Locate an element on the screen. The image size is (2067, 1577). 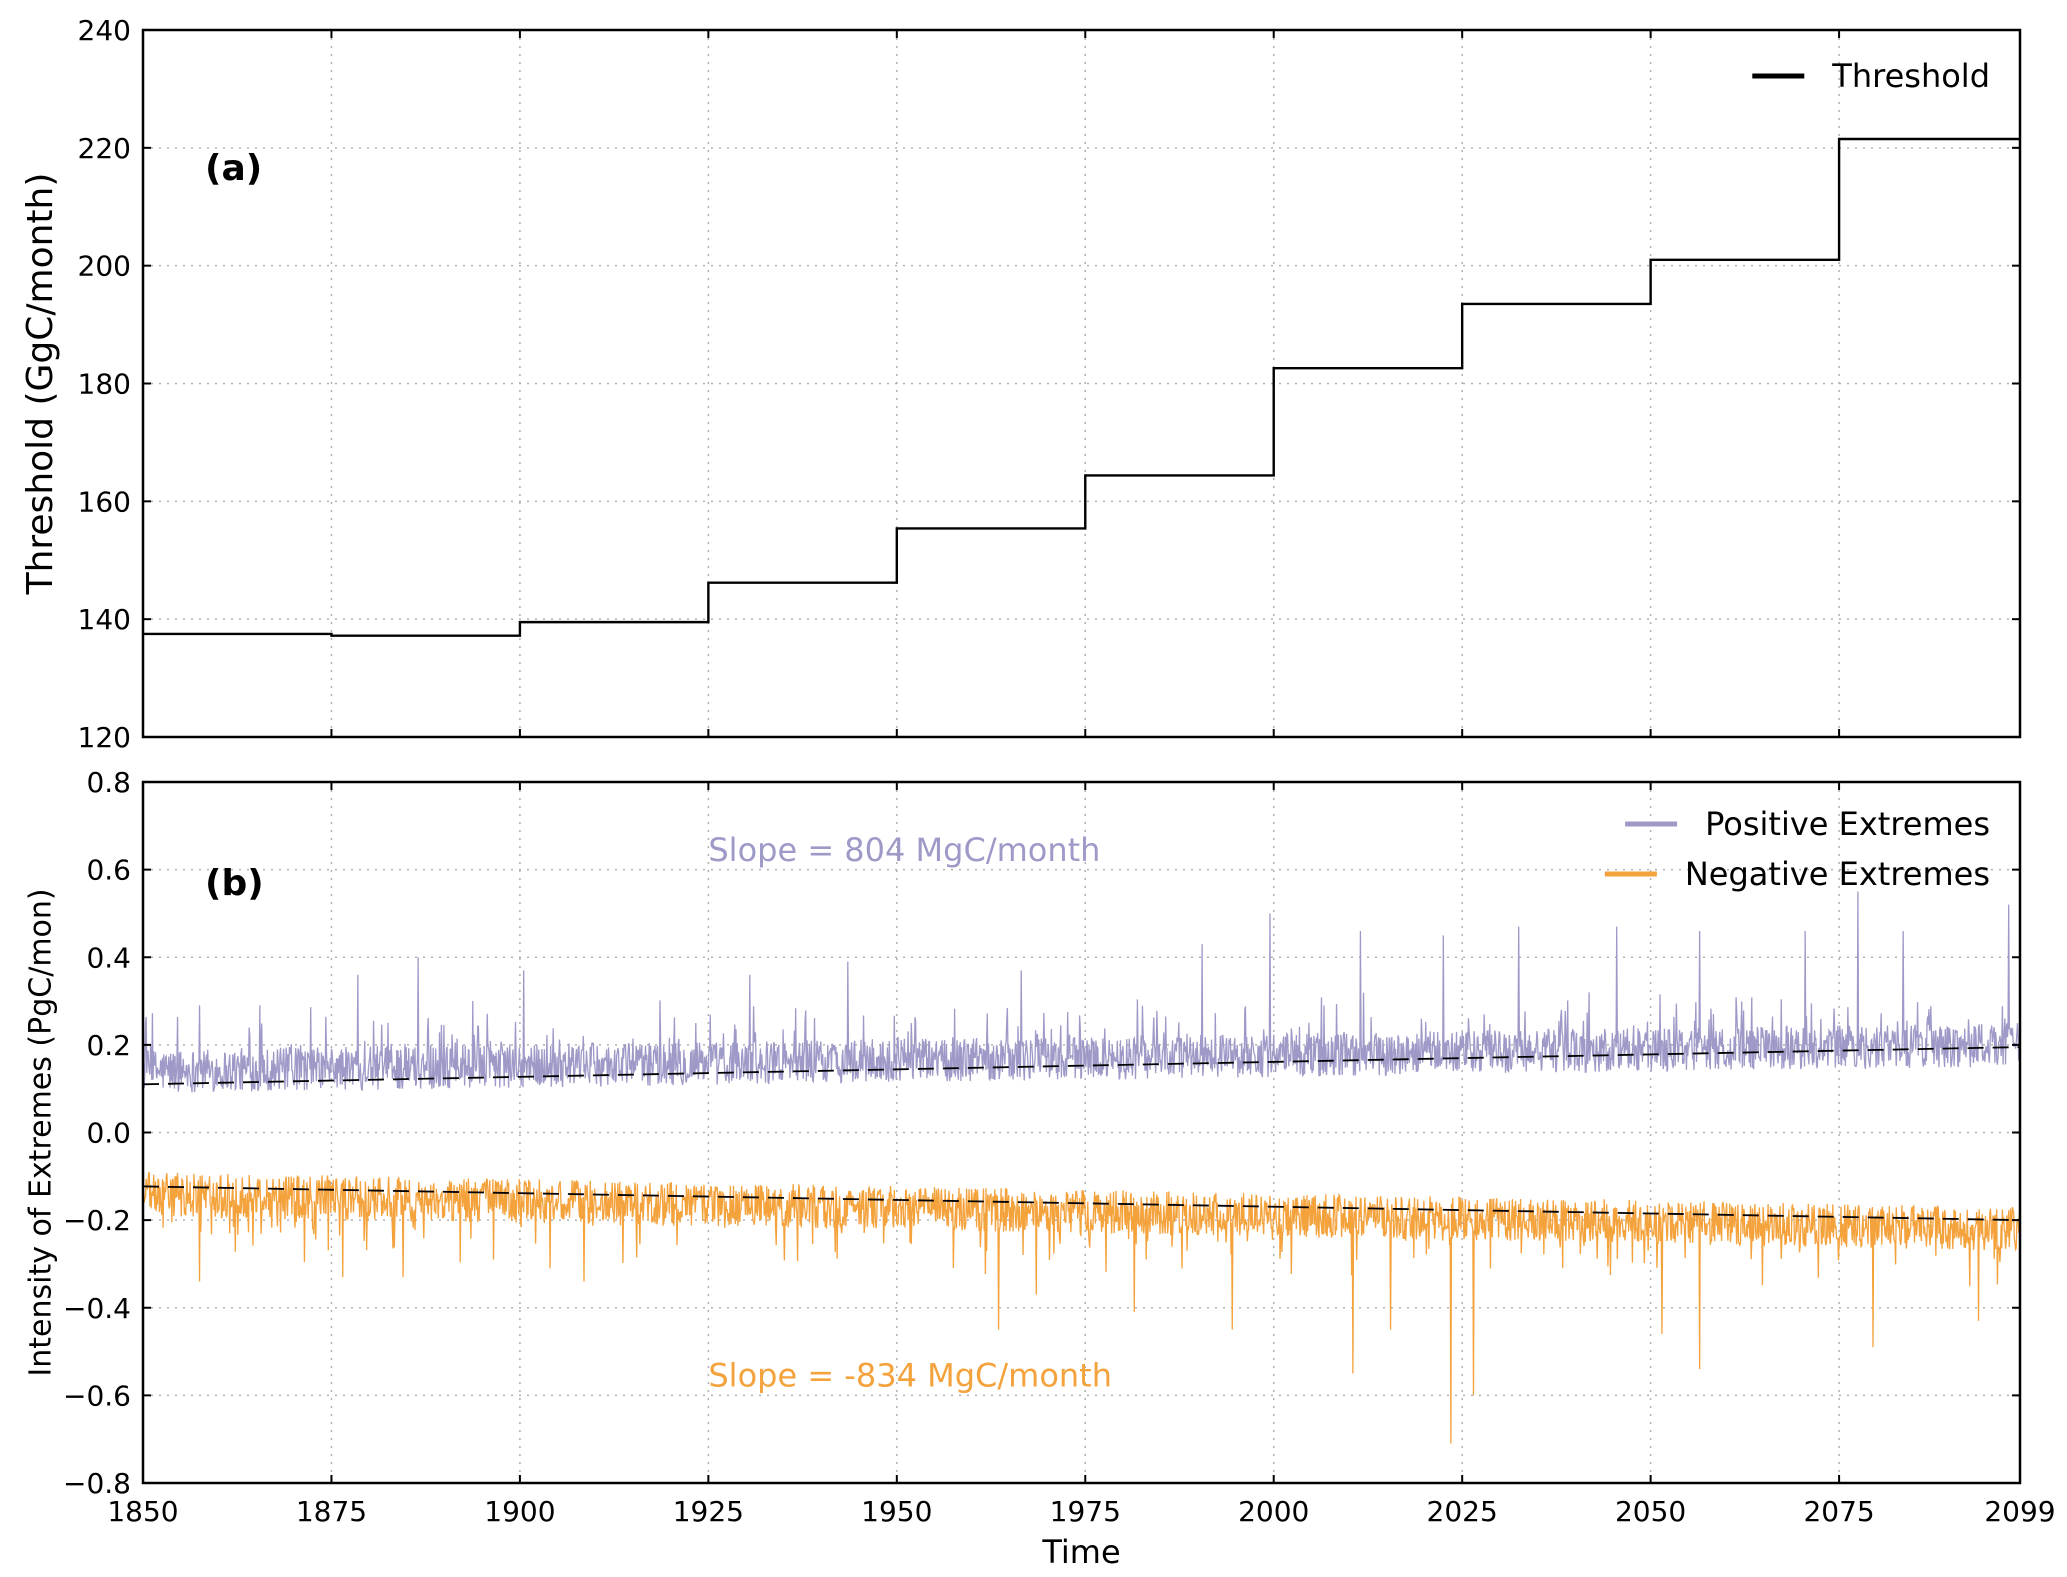
y-tick-label: 140 is located at coordinates (104, 619).